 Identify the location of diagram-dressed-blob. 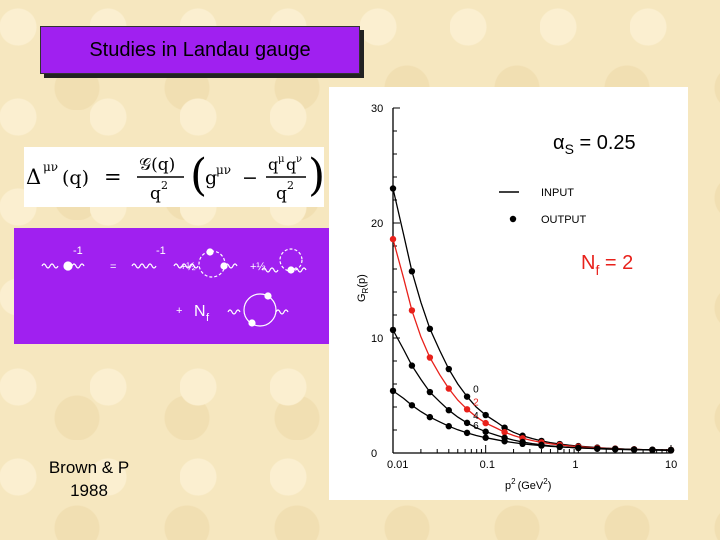
(68, 266).